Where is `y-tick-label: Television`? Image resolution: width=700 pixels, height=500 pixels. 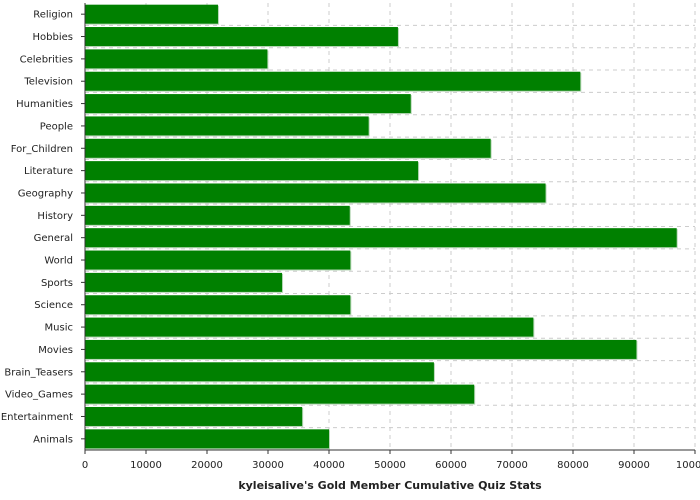
y-tick-label: Television is located at coordinates (48, 82).